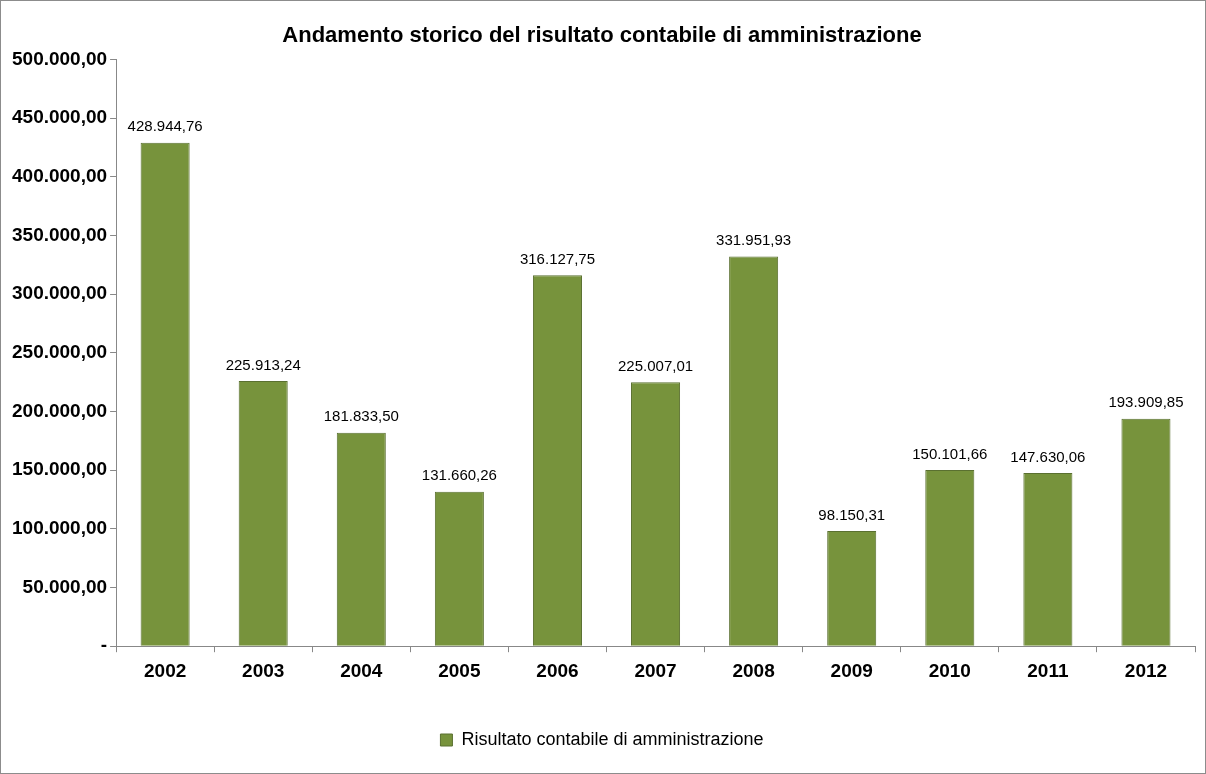  I want to click on data-label: 331.951,93, so click(754, 240).